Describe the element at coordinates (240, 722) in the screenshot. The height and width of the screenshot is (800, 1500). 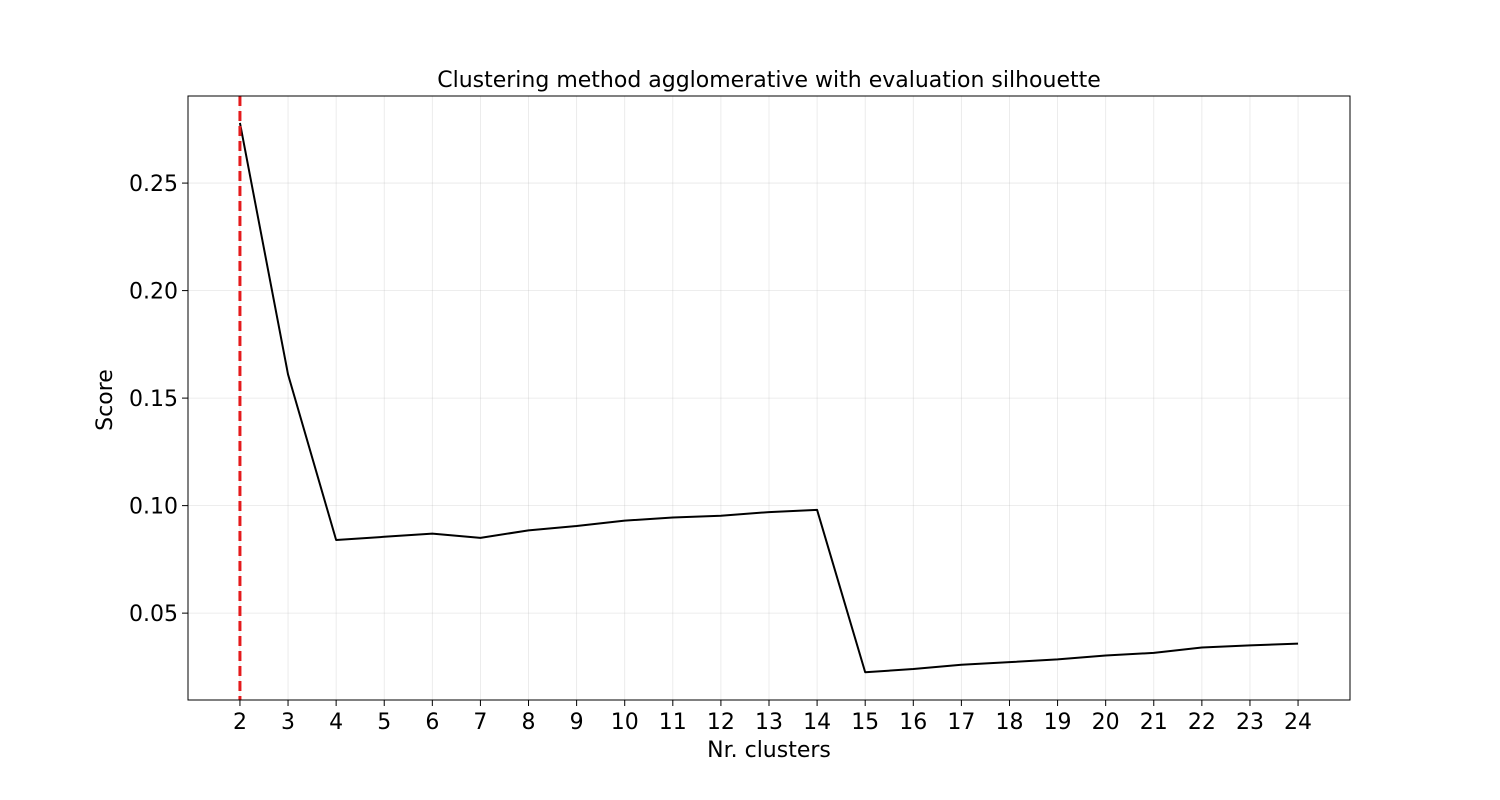
I see `x-tick-label: 2` at that location.